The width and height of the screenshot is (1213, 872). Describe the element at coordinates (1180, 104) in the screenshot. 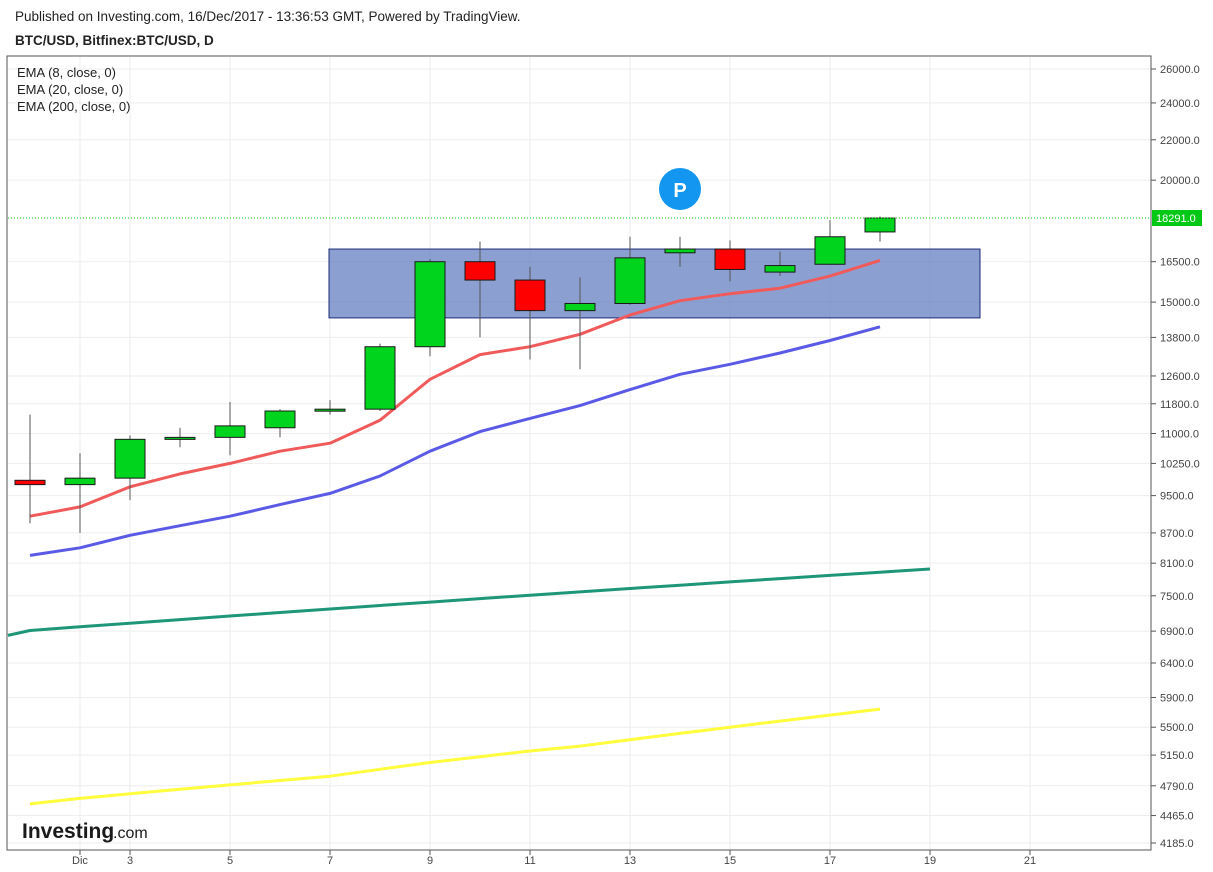

I see `y-tick-label: 24000.0` at that location.